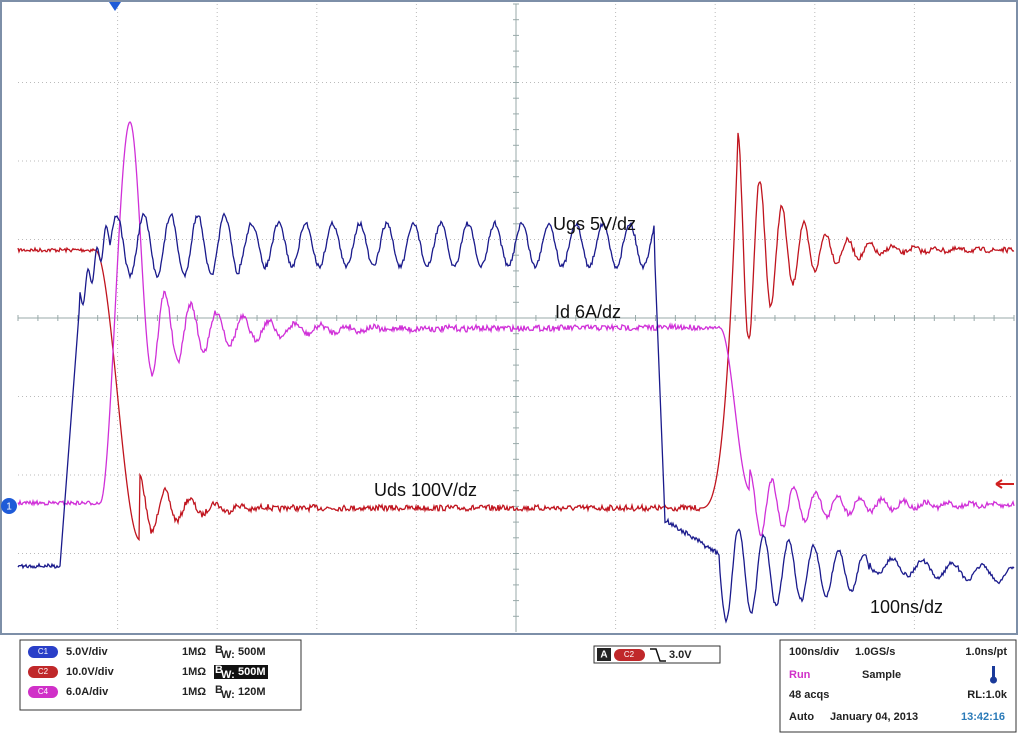  What do you see at coordinates (800, 675) in the screenshot?
I see `run-state: Run` at bounding box center [800, 675].